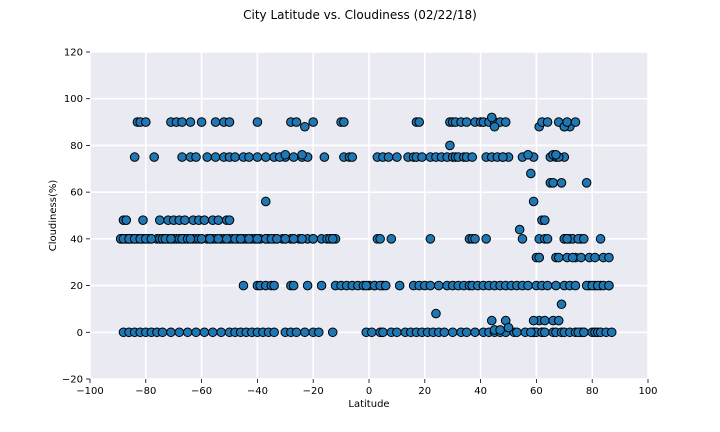 This screenshot has height=432, width=720. What do you see at coordinates (313, 391) in the screenshot?
I see `x-tick-label: −20` at bounding box center [313, 391].